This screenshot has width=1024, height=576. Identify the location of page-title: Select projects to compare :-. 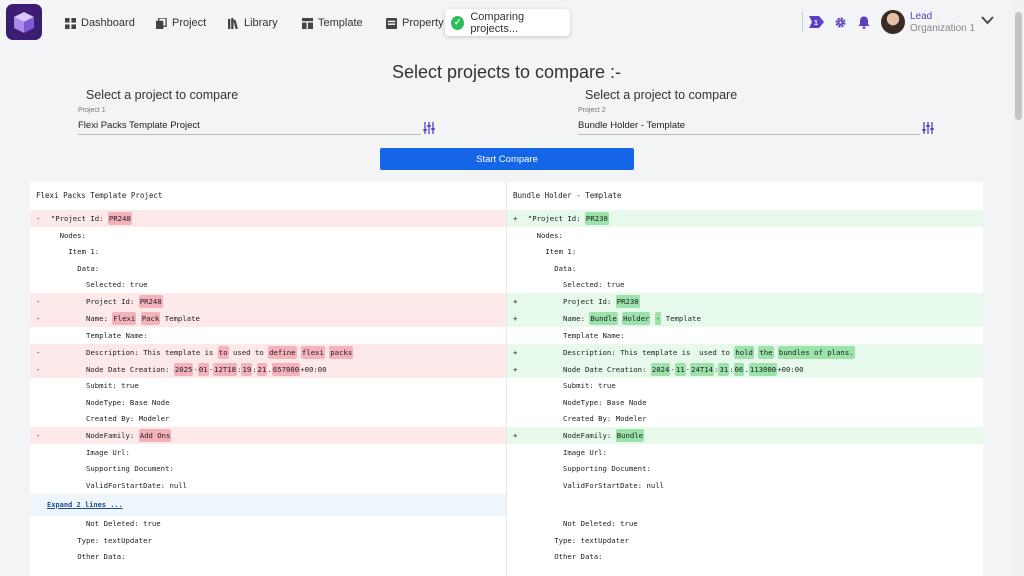
(506, 72).